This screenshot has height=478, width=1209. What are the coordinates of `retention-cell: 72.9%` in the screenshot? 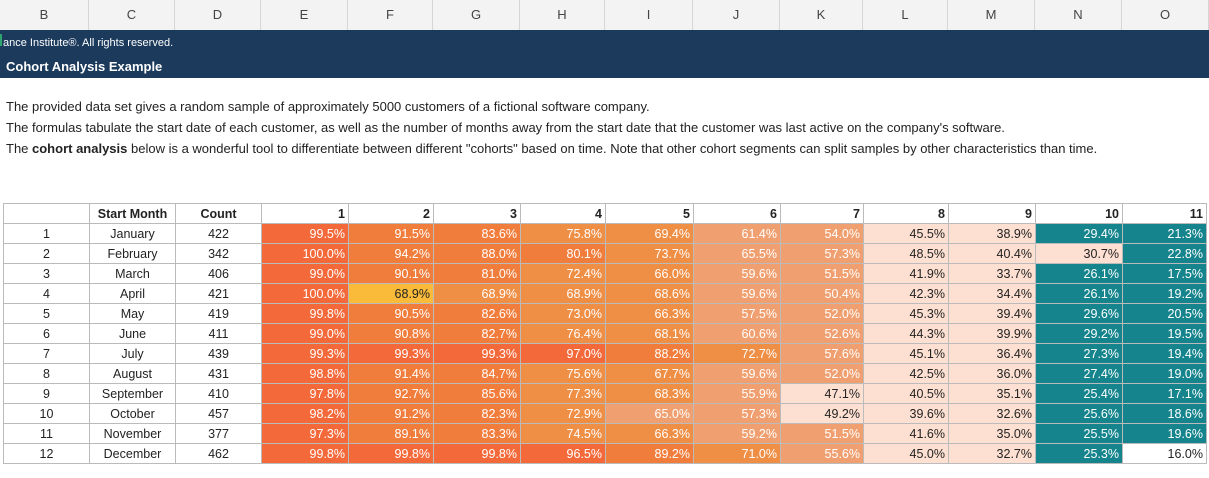 It's located at (563, 413).